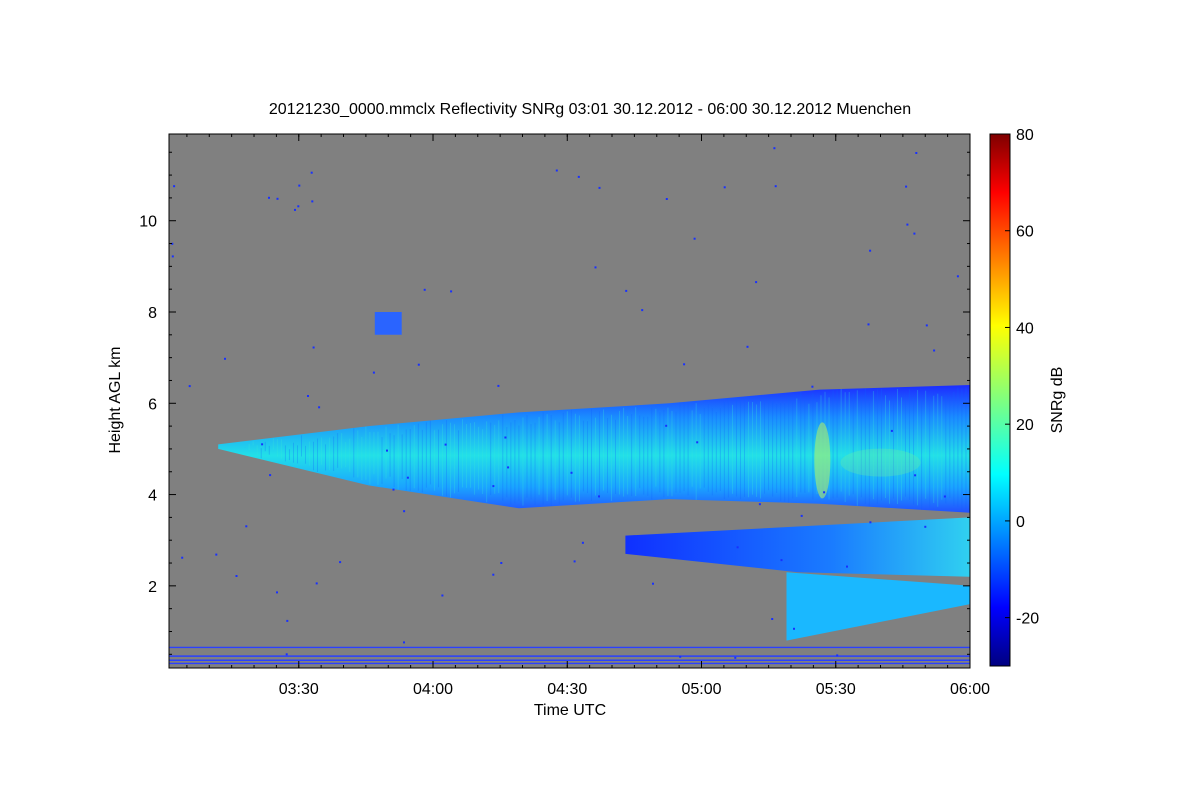 The image size is (1200, 800). What do you see at coordinates (1027, 619) in the screenshot?
I see `colorbar-tick-label: -20` at bounding box center [1027, 619].